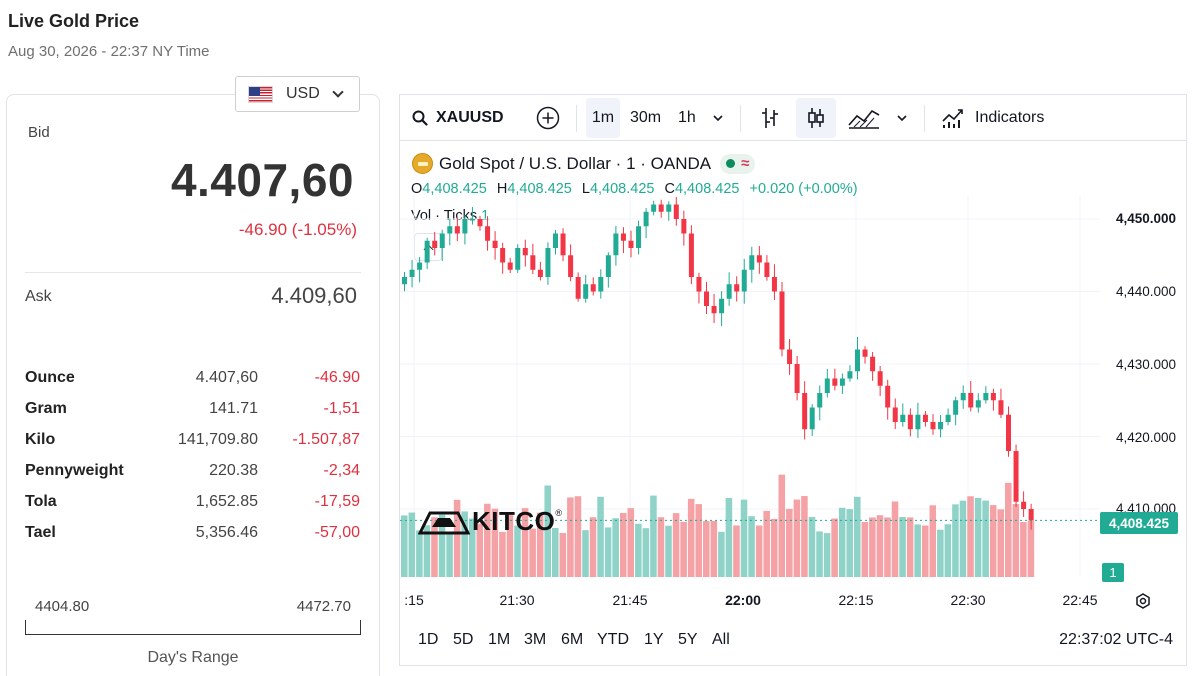 The image size is (1192, 676). What do you see at coordinates (669, 189) in the screenshot?
I see `close-label: C` at bounding box center [669, 189].